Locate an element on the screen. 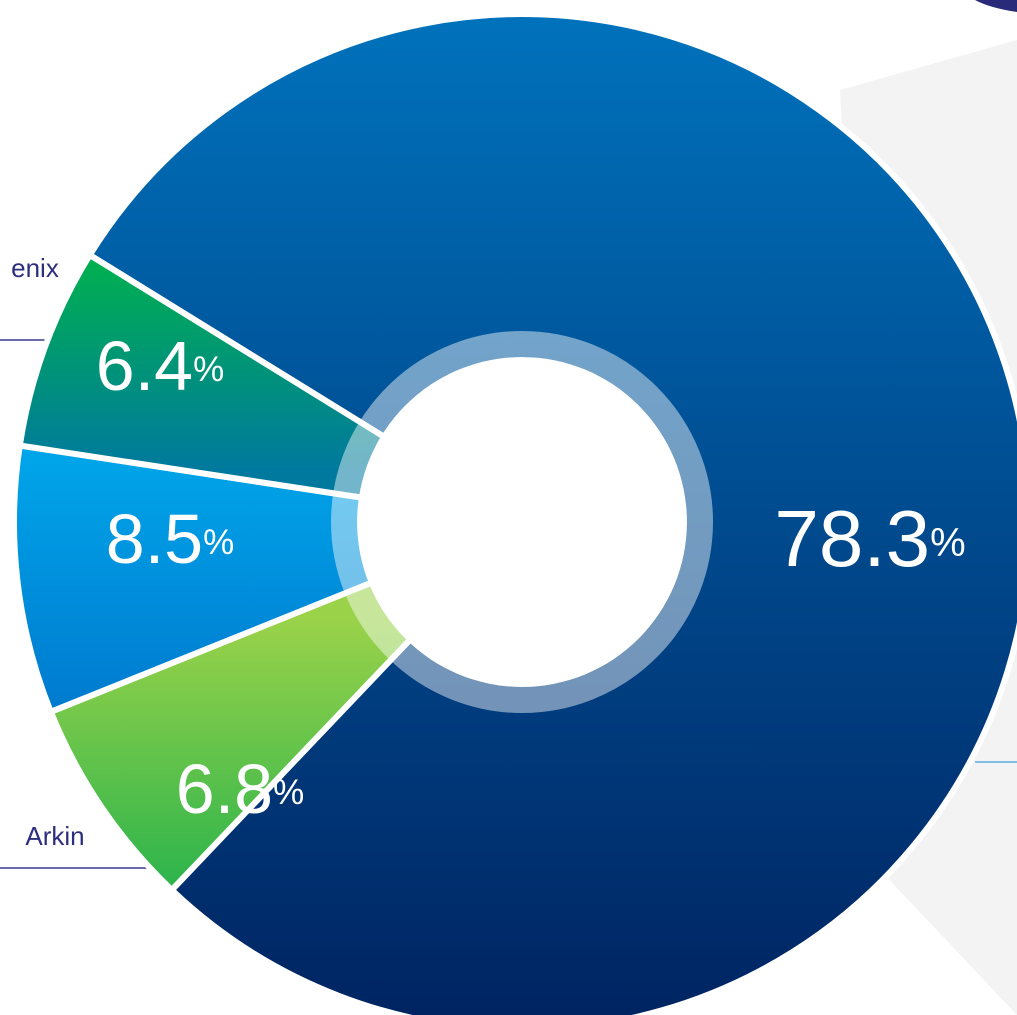 This screenshot has height=1015, width=1017. donut-hole is located at coordinates (522, 522).